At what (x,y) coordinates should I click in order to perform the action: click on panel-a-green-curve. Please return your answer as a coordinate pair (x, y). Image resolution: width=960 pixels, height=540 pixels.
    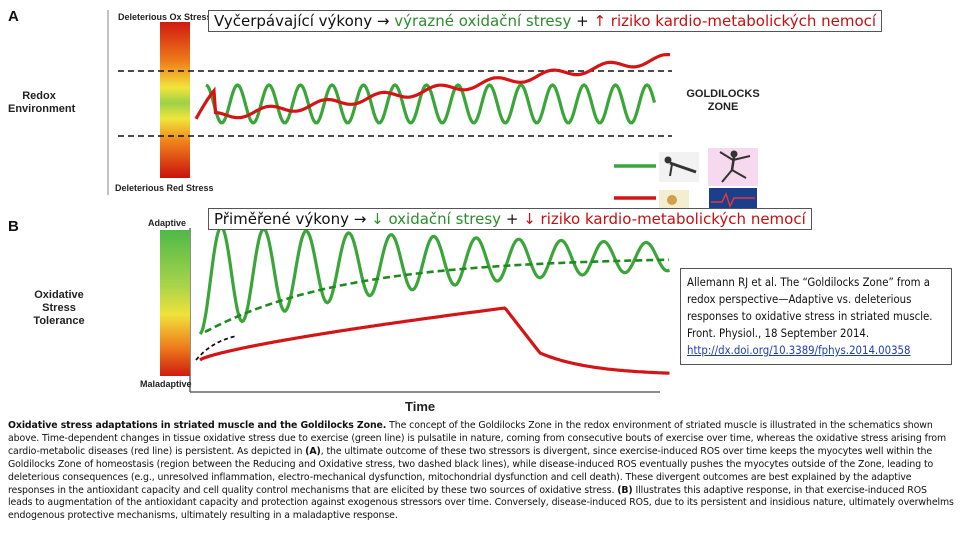
    Looking at the image, I should click on (431, 104).